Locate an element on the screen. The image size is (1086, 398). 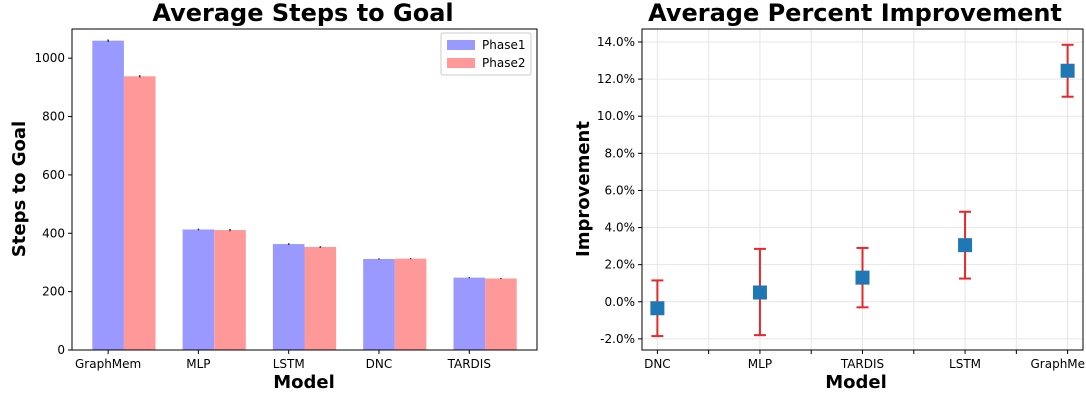
point-mlp is located at coordinates (759, 292).